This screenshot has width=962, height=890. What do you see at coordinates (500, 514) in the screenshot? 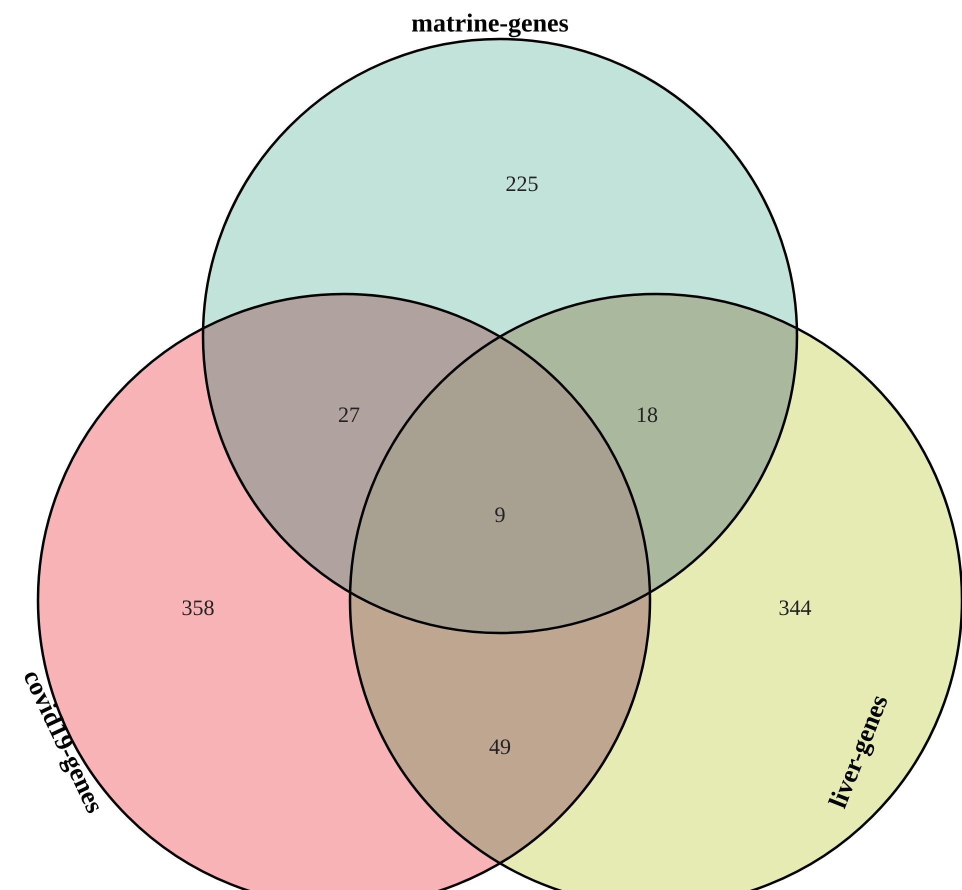
I see `text: 9` at bounding box center [500, 514].